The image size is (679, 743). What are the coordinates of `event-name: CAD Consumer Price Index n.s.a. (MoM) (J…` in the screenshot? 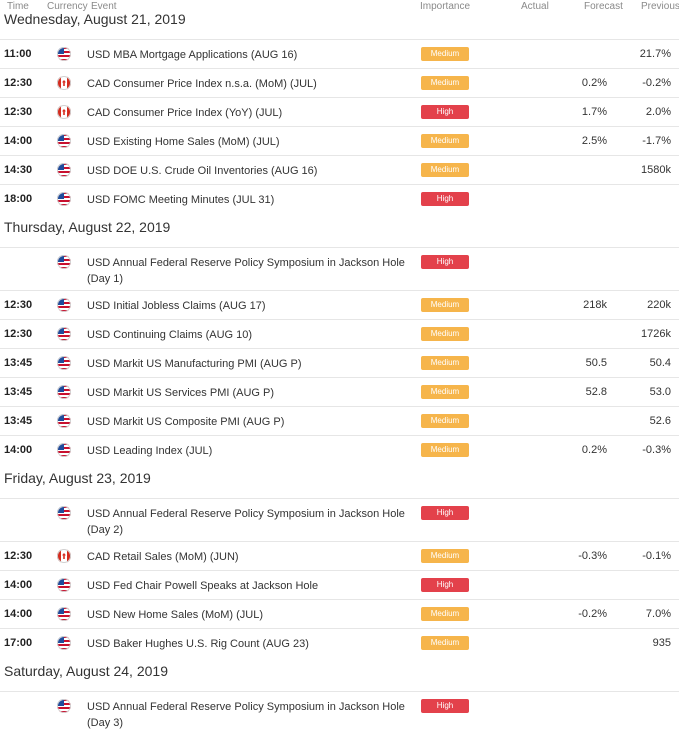 It's located at (202, 84).